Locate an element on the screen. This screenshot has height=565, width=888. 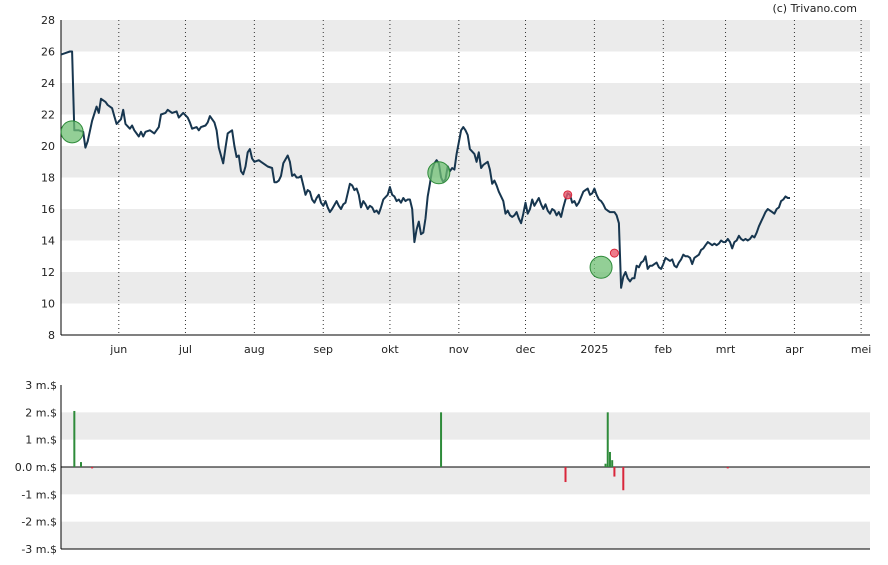
x-tick-label: dec is located at coordinates (526, 349).